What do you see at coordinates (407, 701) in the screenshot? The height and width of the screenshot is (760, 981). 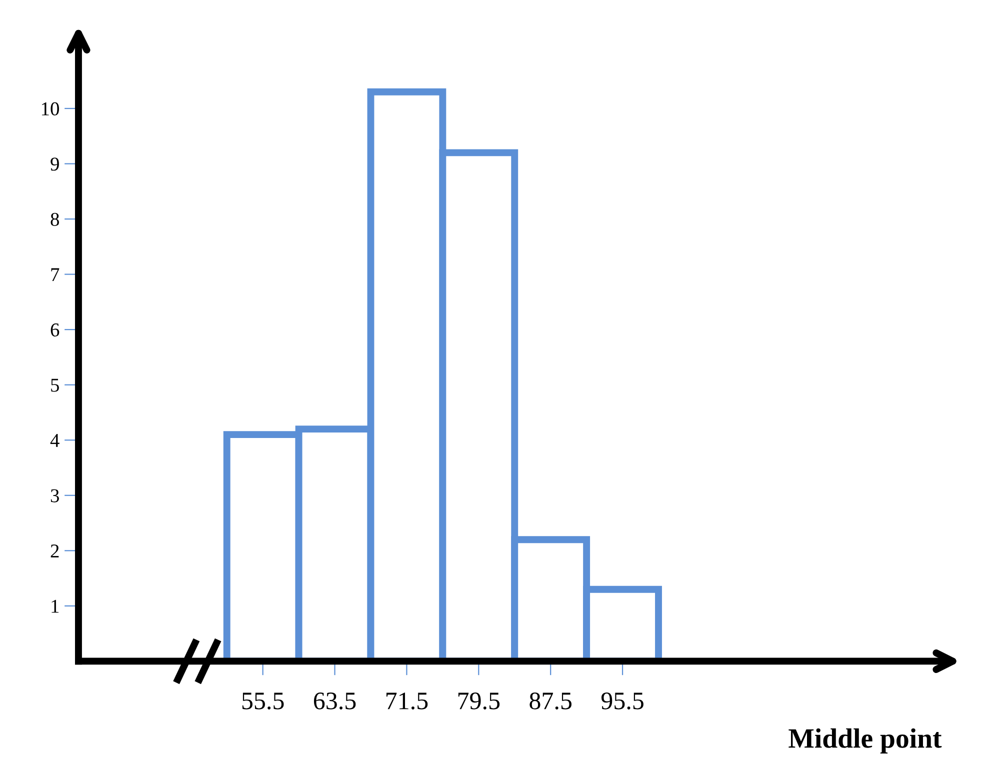 I see `x-tick-label: 71.5` at bounding box center [407, 701].